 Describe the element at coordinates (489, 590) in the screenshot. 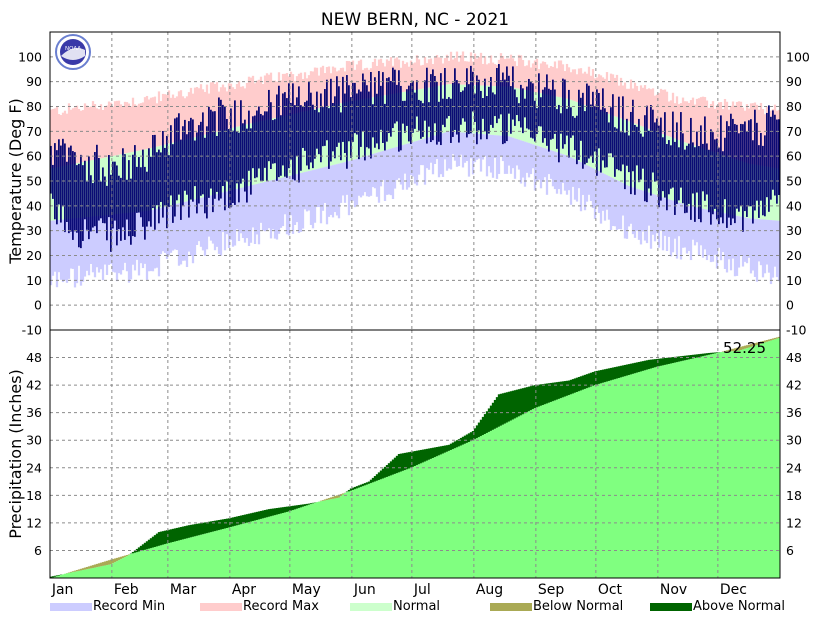

I see `month-label: Aug` at that location.